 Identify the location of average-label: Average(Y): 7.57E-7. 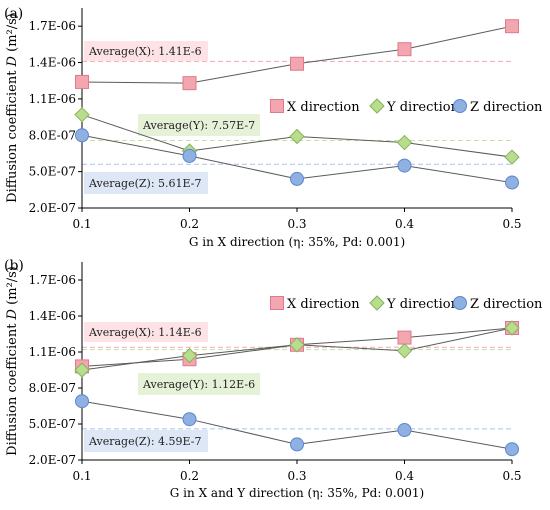
(198, 125).